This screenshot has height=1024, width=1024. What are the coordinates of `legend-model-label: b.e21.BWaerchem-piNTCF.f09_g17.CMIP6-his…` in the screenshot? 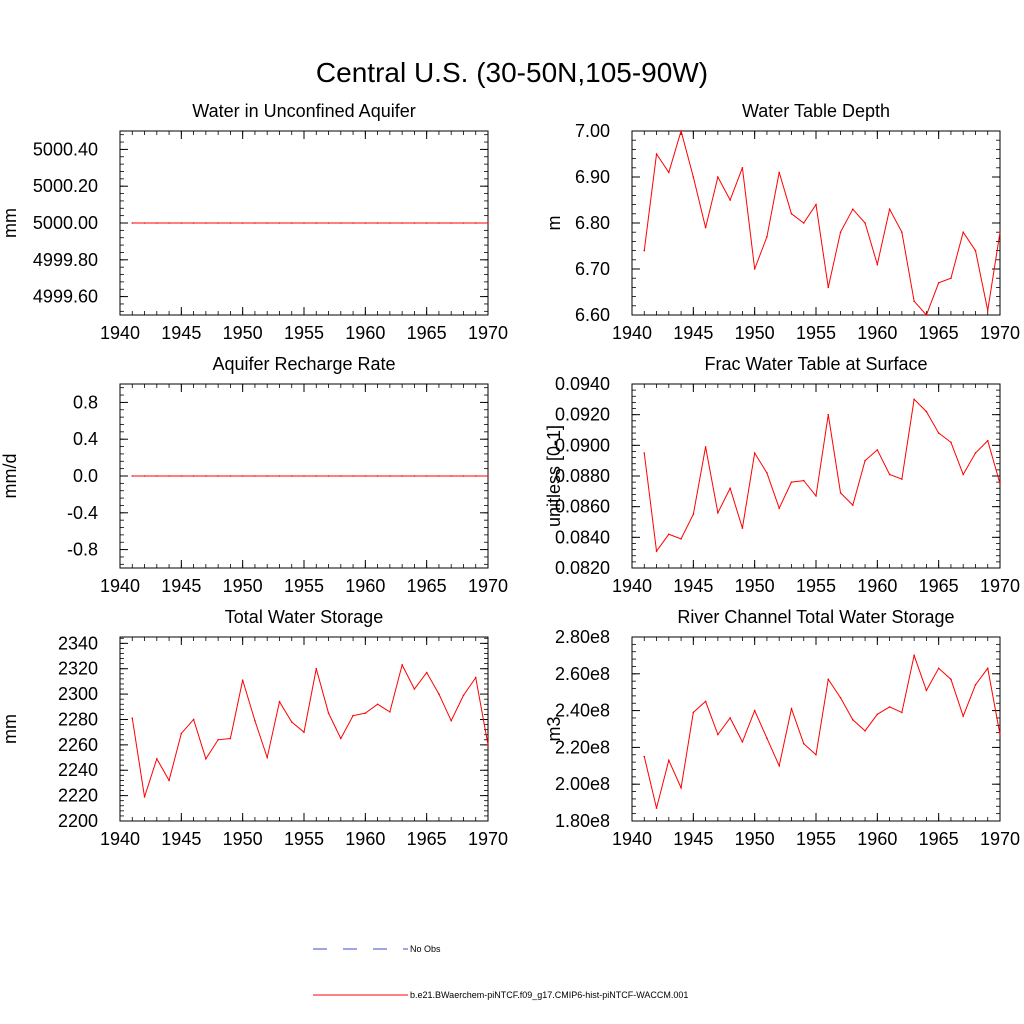 It's located at (549, 995).